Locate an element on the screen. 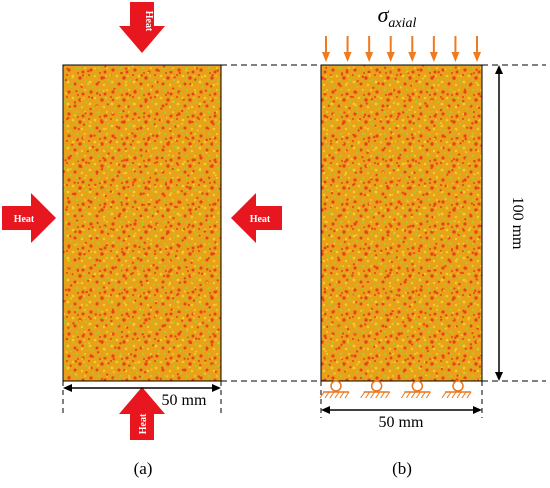 Image resolution: width=550 pixels, height=488 pixels. width-label-b: 50 mm is located at coordinates (401, 422).